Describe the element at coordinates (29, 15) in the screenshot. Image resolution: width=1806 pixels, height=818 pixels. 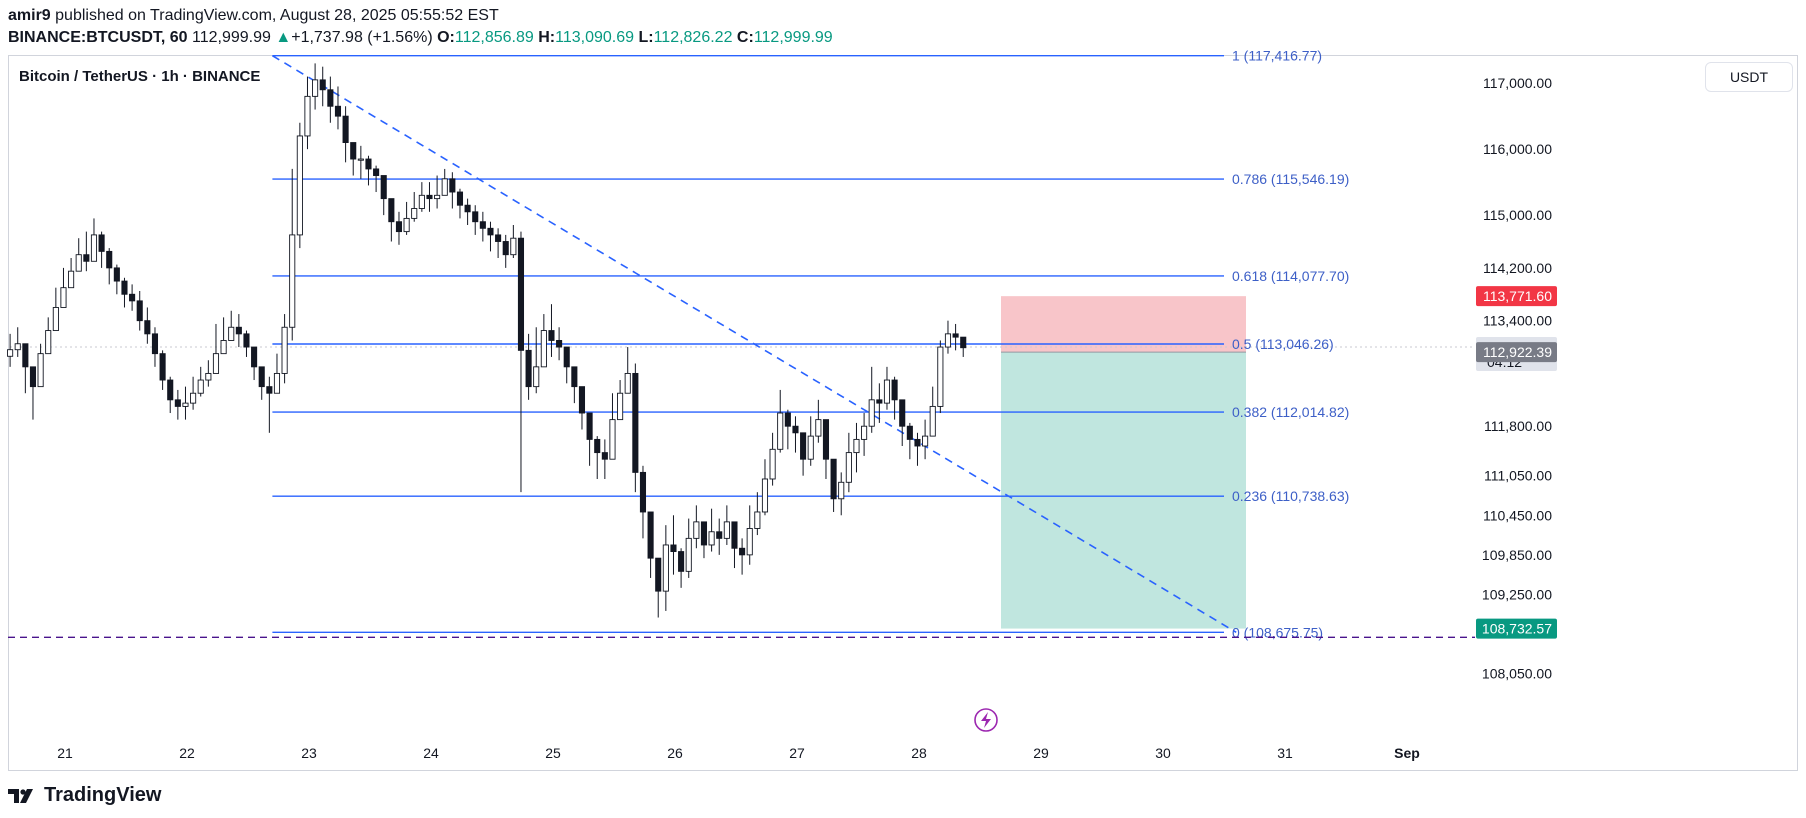
I see `publisher-name: amir9` at that location.